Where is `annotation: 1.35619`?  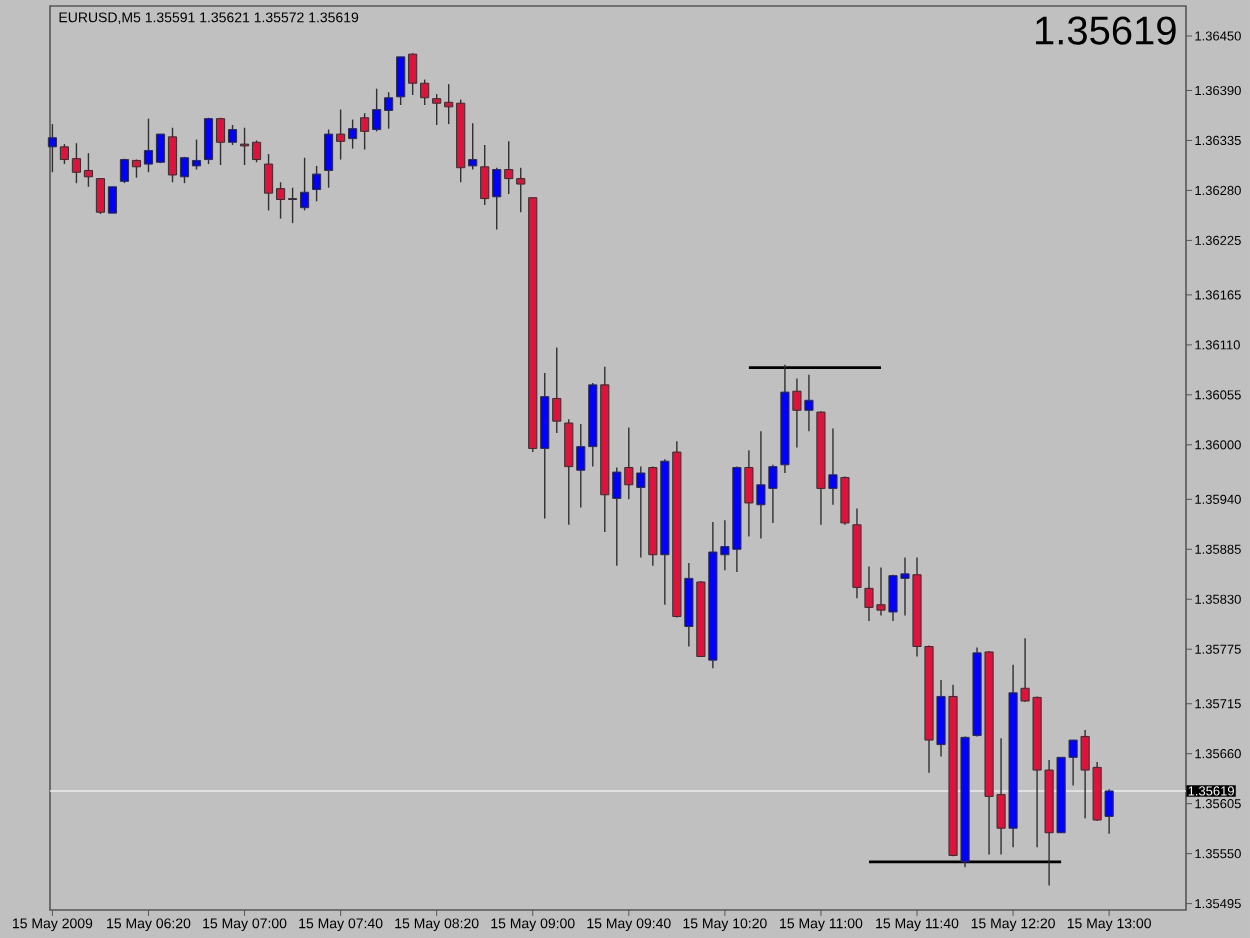 annotation: 1.35619 is located at coordinates (1106, 30).